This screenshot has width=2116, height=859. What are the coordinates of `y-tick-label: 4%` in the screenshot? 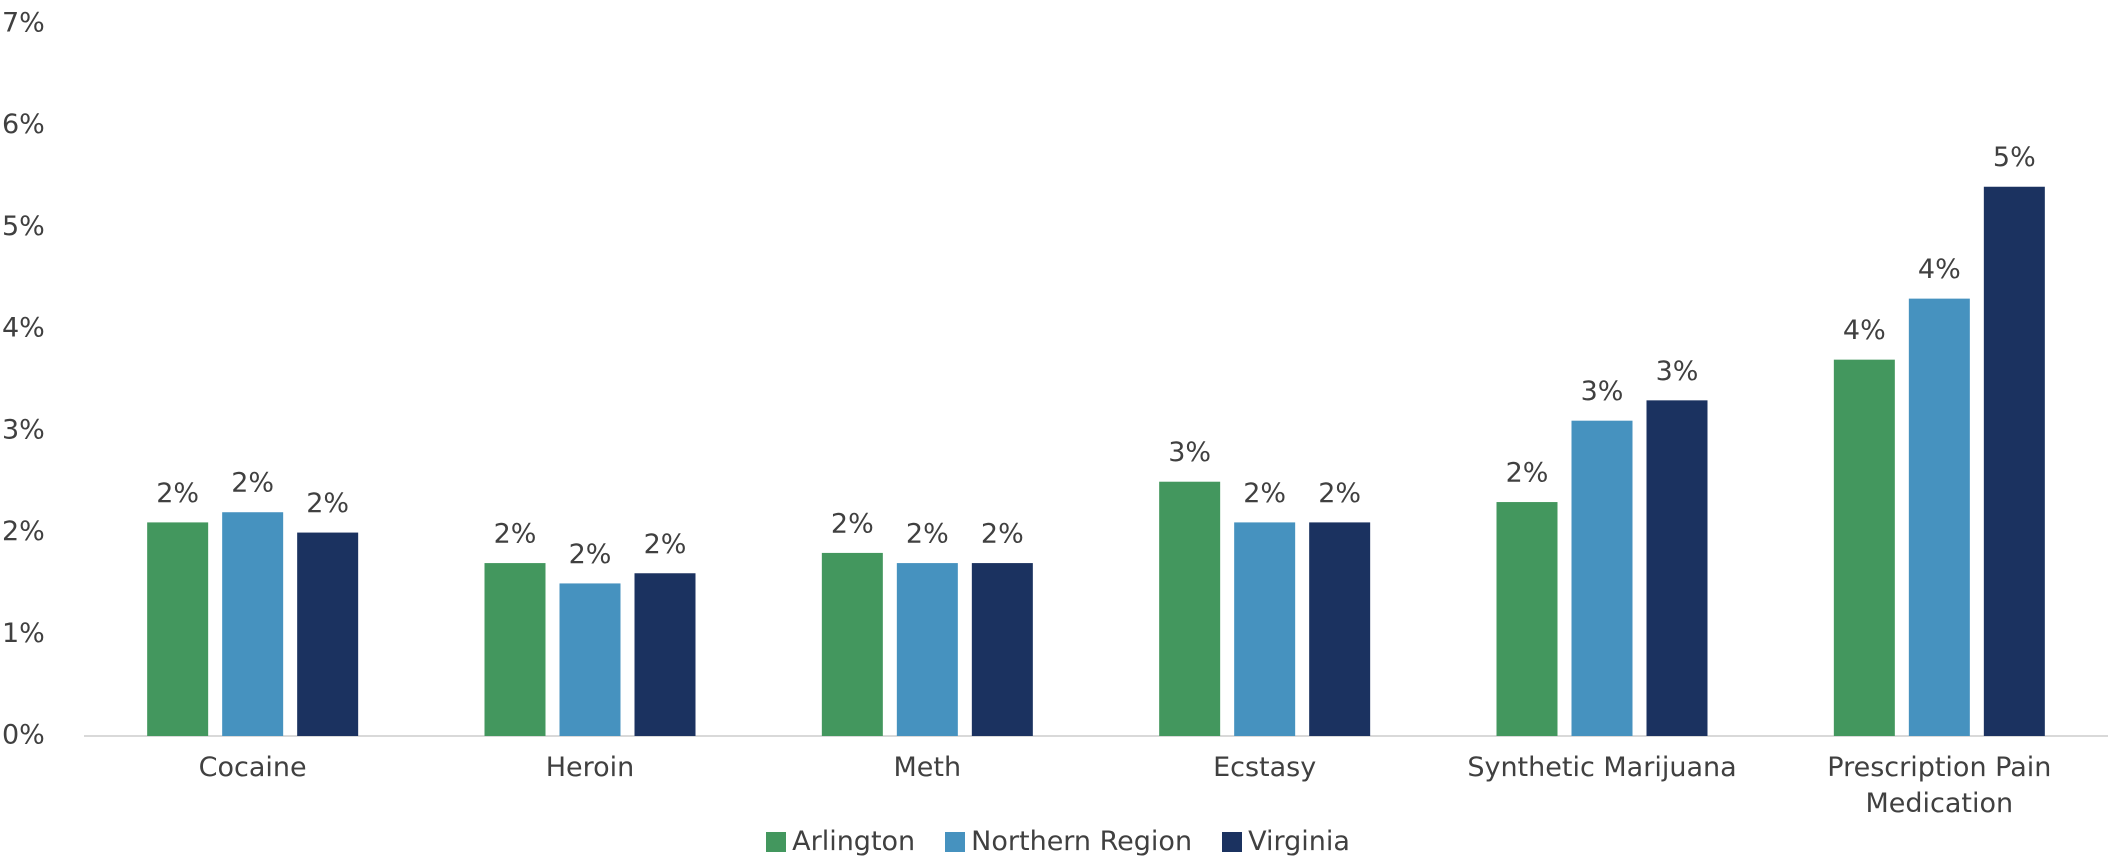 It's located at (23, 328).